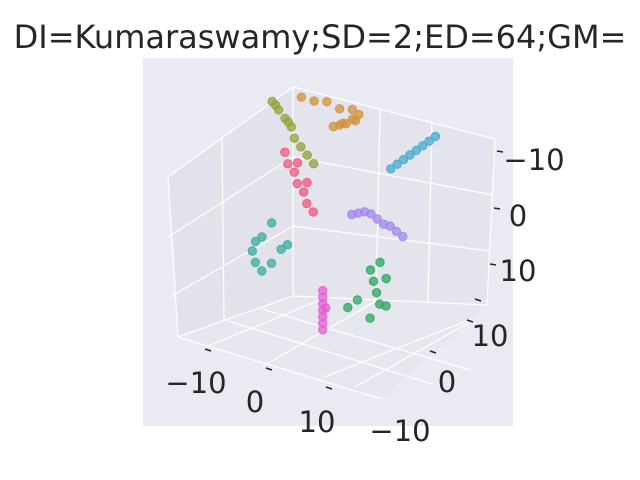 This screenshot has width=640, height=480. I want to click on y-tick-label: 0, so click(447, 382).